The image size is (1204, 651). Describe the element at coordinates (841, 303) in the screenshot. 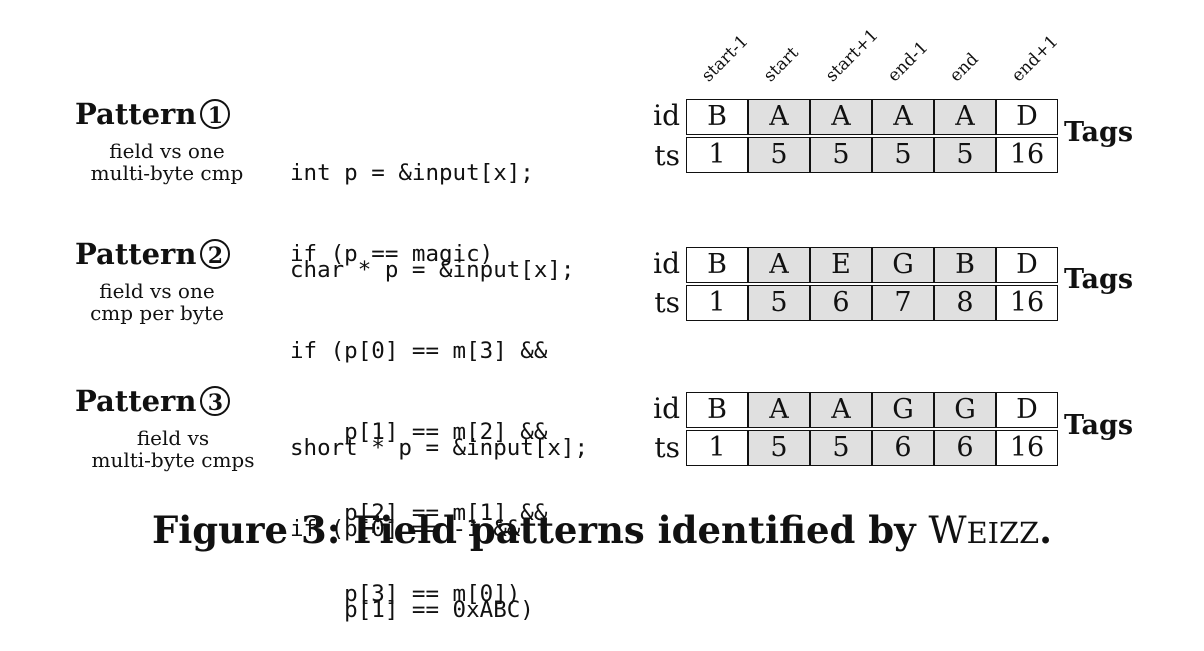

I see `table-2-ts-cell: 6` at that location.